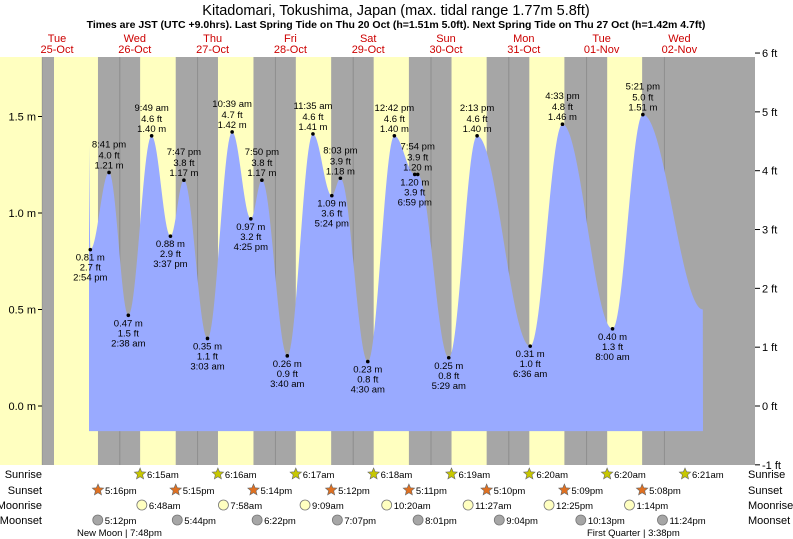 The width and height of the screenshot is (793, 539). I want to click on moonset-time: 5:44pm, so click(200, 521).